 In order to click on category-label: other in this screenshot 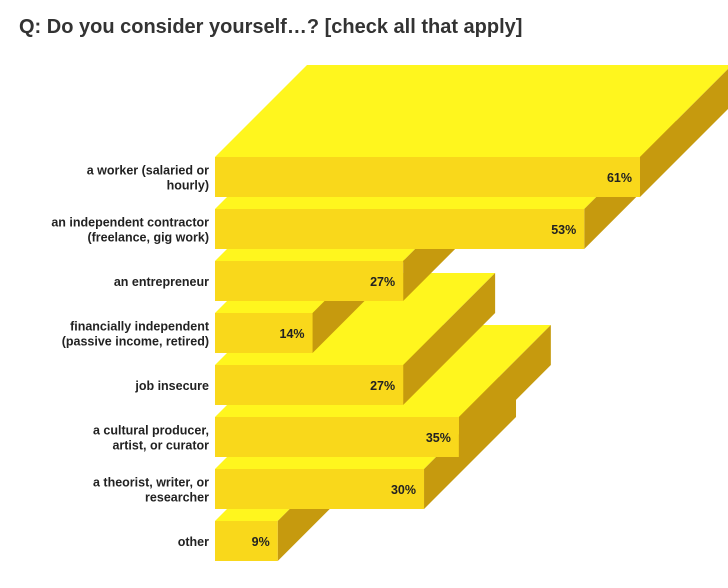, I will do `click(193, 542)`.